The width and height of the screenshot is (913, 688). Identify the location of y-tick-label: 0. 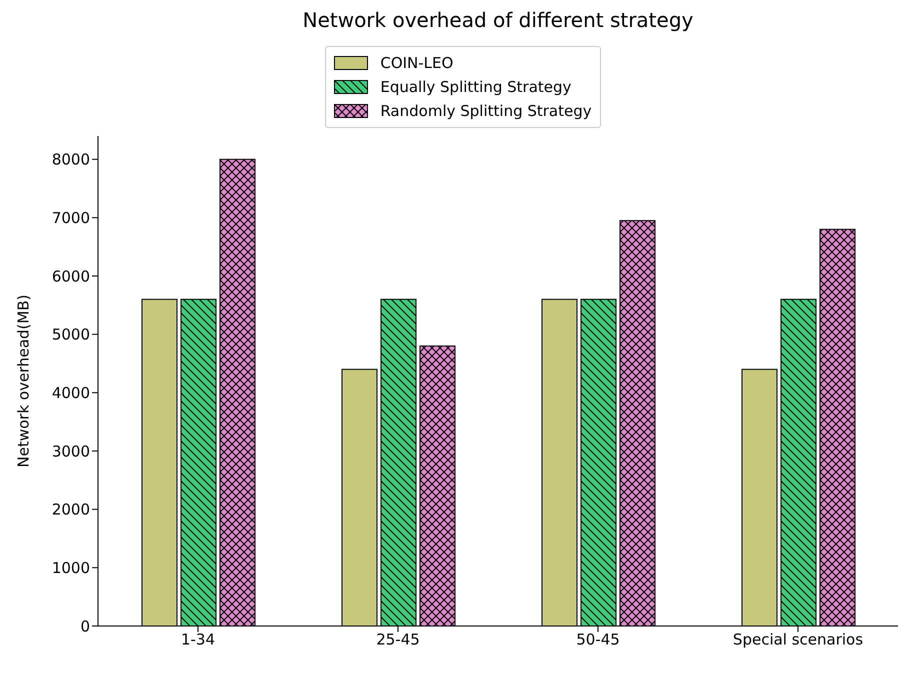
(85, 626).